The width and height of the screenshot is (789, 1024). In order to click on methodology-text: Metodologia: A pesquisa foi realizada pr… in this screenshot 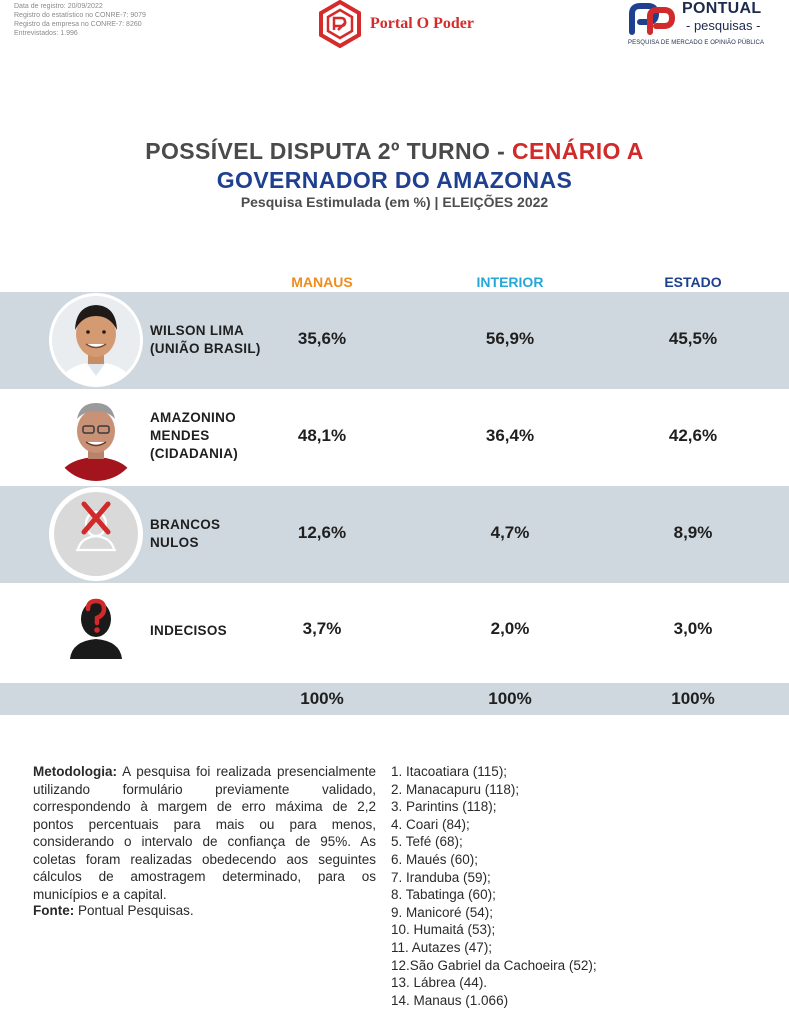, I will do `click(204, 833)`.